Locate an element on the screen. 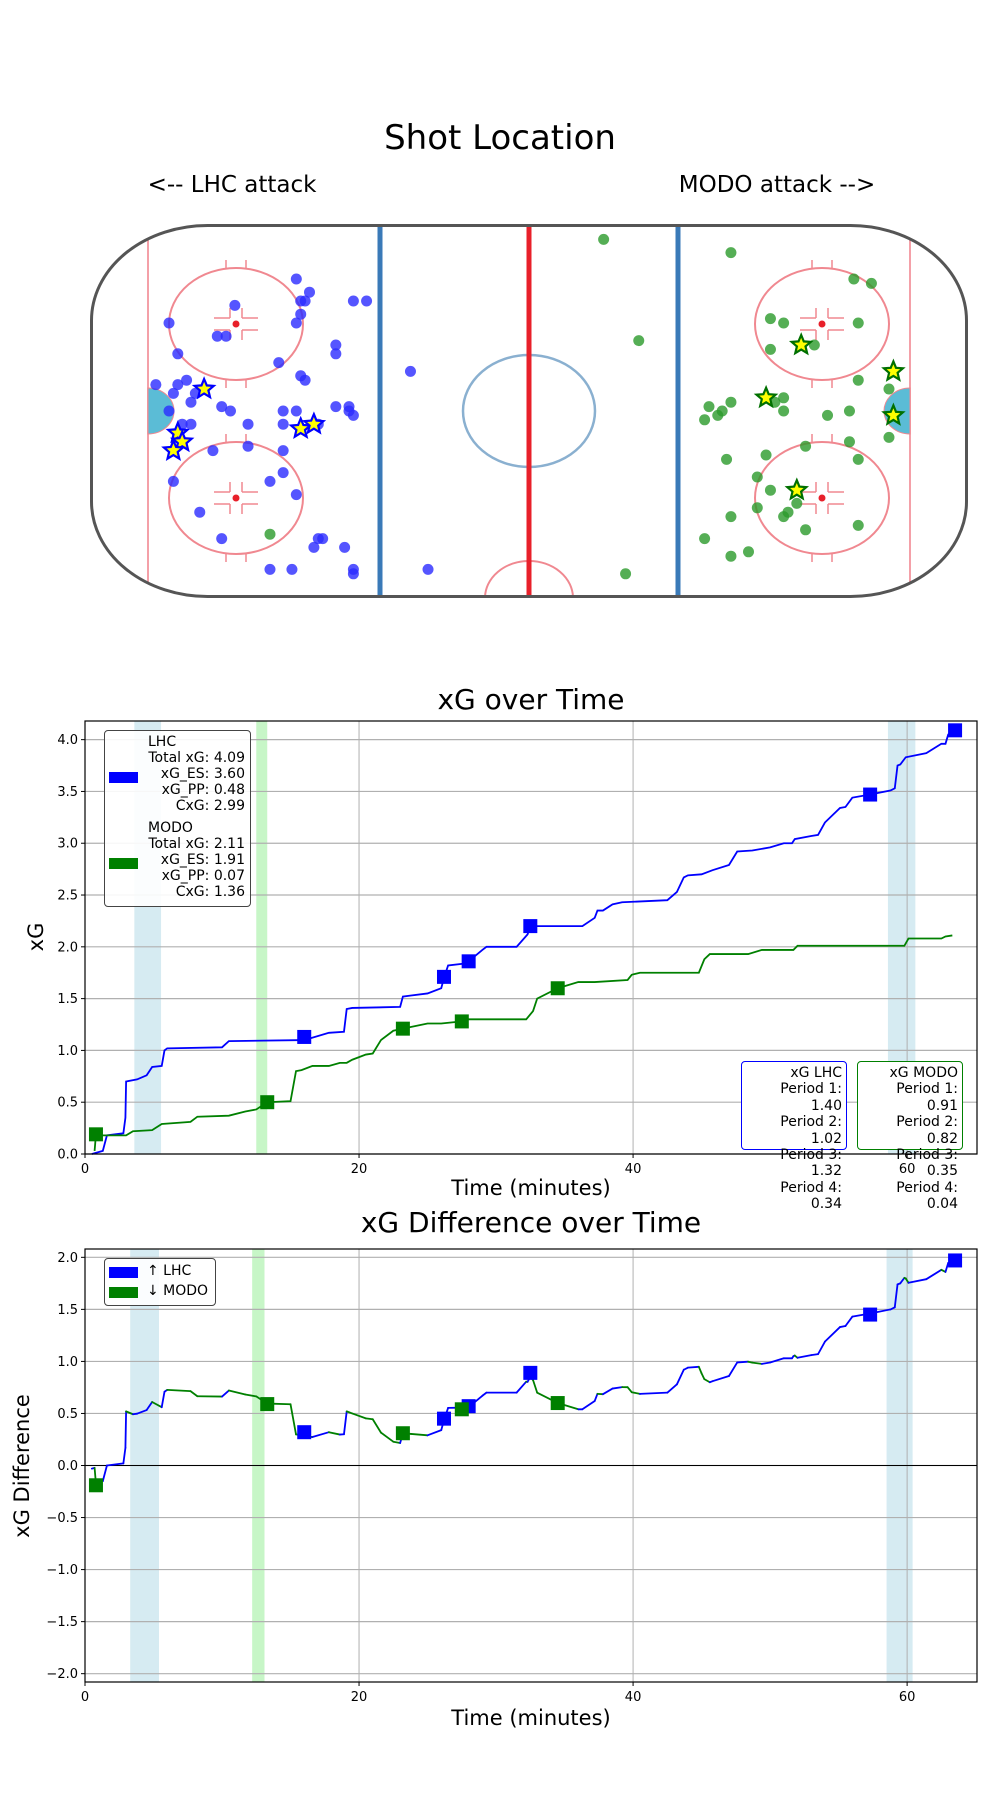 The height and width of the screenshot is (1800, 1000). xg-chart-title: xG over Time is located at coordinates (531, 699).